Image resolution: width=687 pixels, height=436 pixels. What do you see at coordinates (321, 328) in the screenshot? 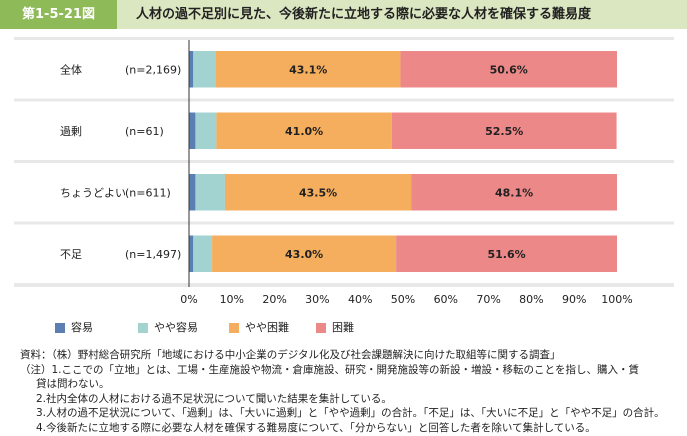
I see `legend-swatch-difficult` at bounding box center [321, 328].